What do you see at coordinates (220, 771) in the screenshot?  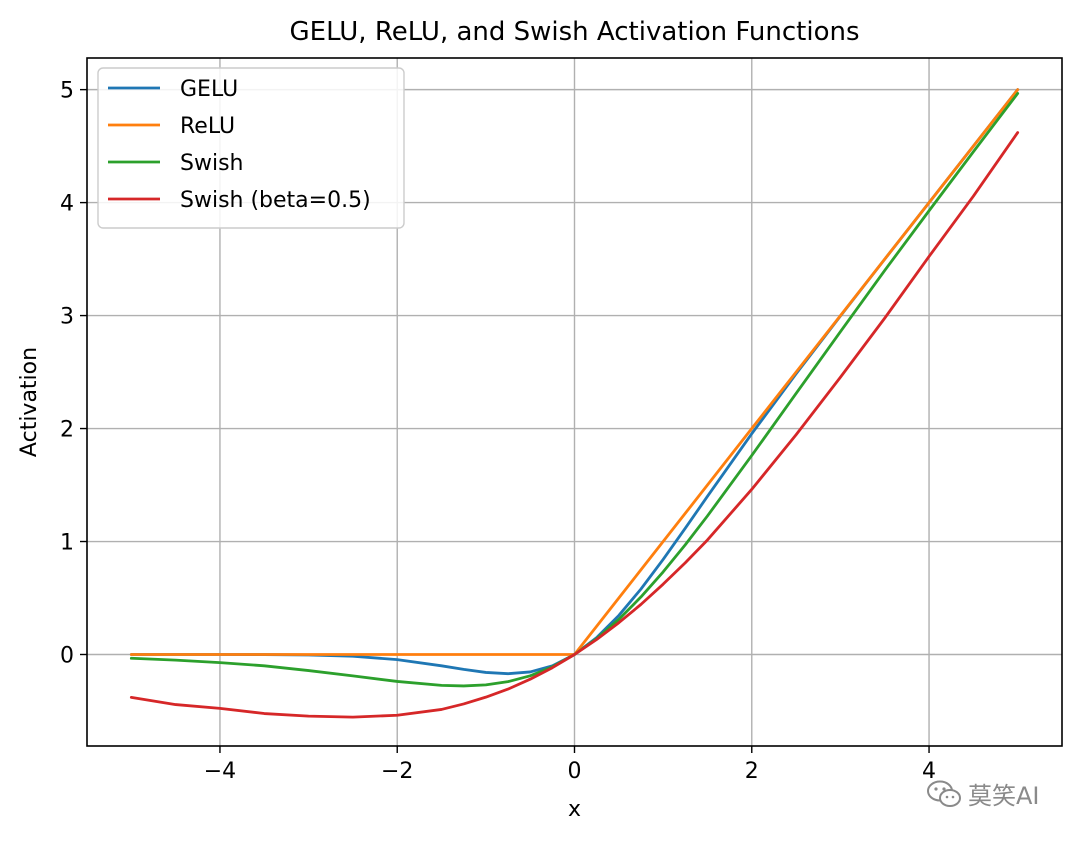 I see `x-tick-label: −4` at bounding box center [220, 771].